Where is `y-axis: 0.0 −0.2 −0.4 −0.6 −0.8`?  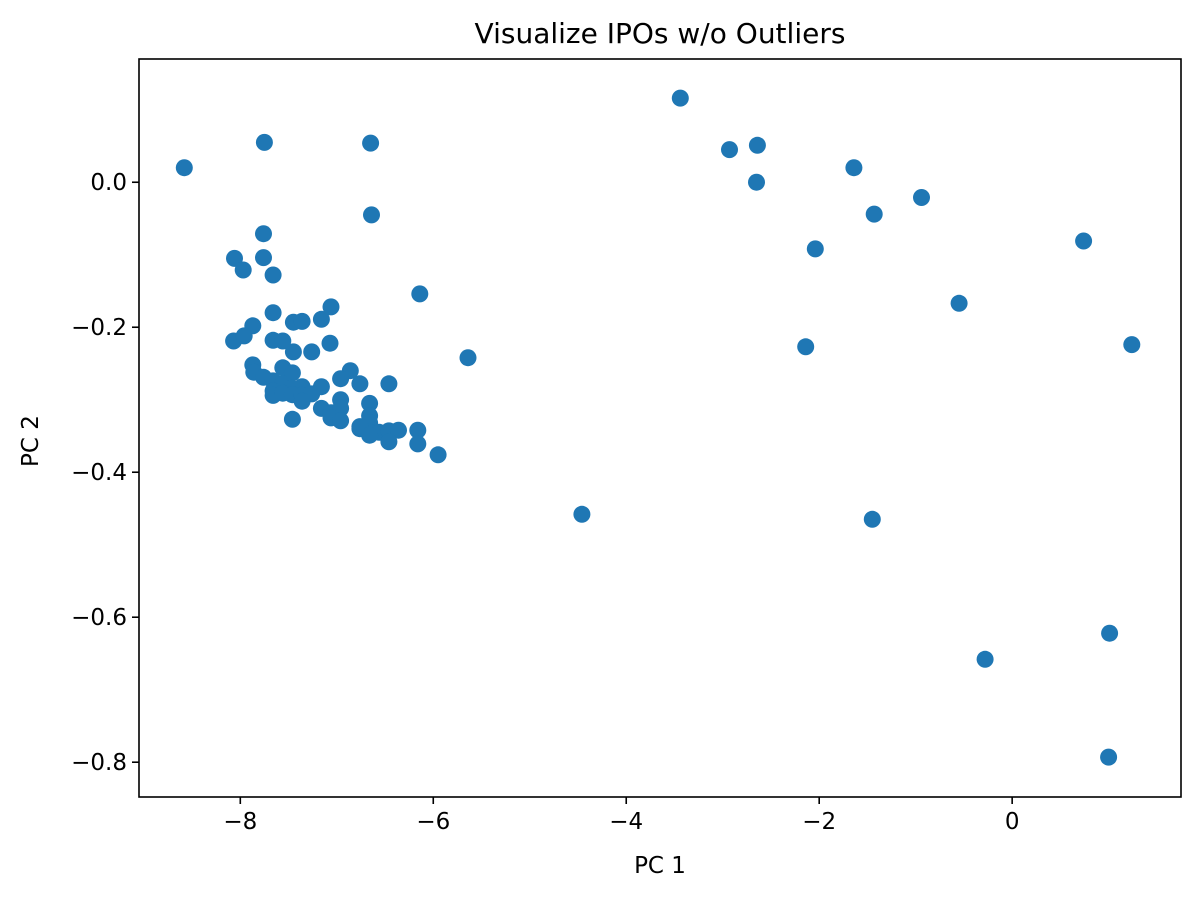 y-axis: 0.0 −0.2 −0.4 −0.6 −0.8 is located at coordinates (105, 473).